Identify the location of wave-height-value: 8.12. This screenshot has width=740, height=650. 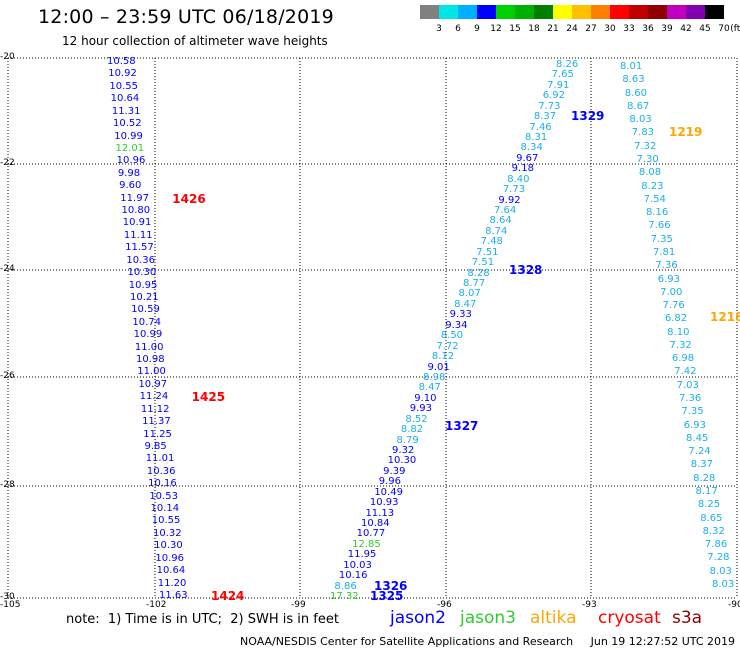
(443, 357).